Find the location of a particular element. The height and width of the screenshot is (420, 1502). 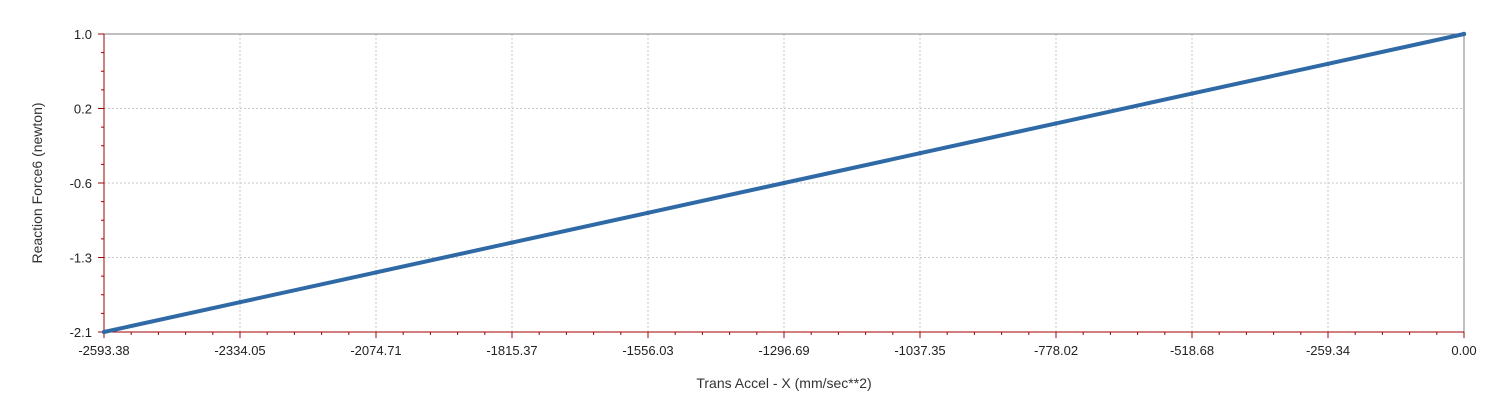

y-axis-title: Reaction Force6 (newton) is located at coordinates (37, 182).